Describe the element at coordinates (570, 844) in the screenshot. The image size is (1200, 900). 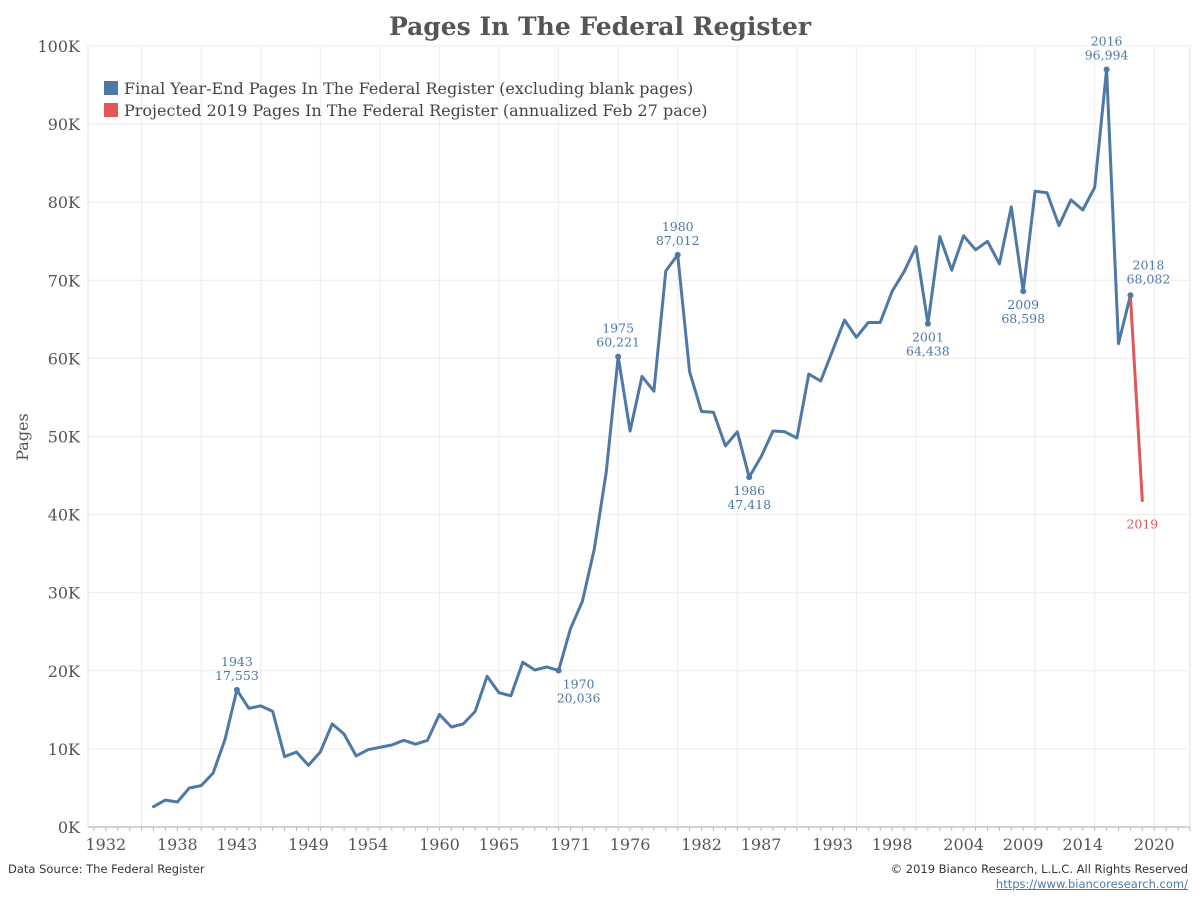
I see `x-tick-label: 1971` at that location.